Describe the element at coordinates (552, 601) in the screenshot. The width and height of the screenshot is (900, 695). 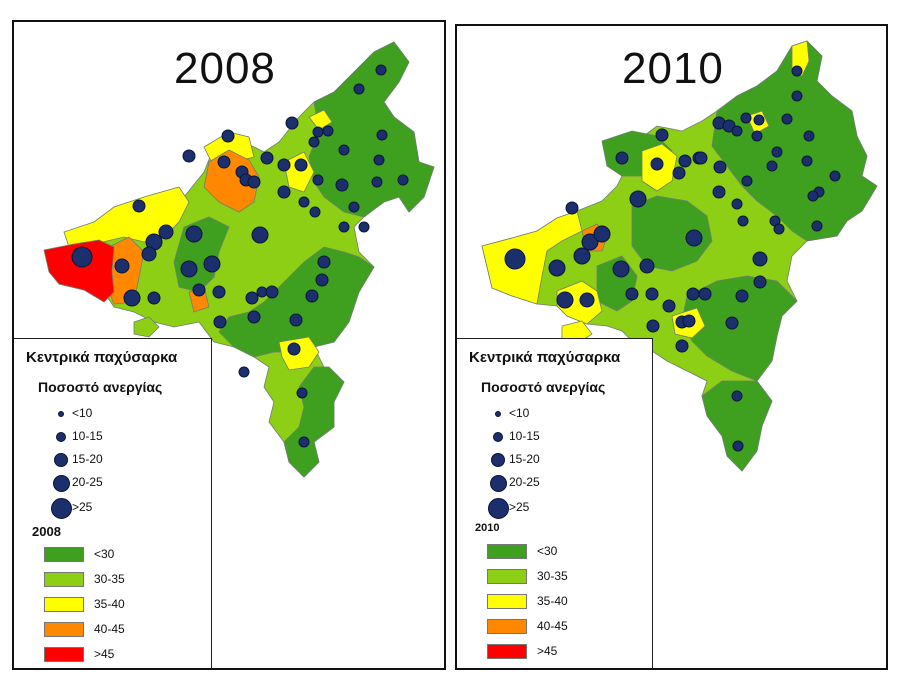
I see `legend-fill-label: 35-40` at that location.